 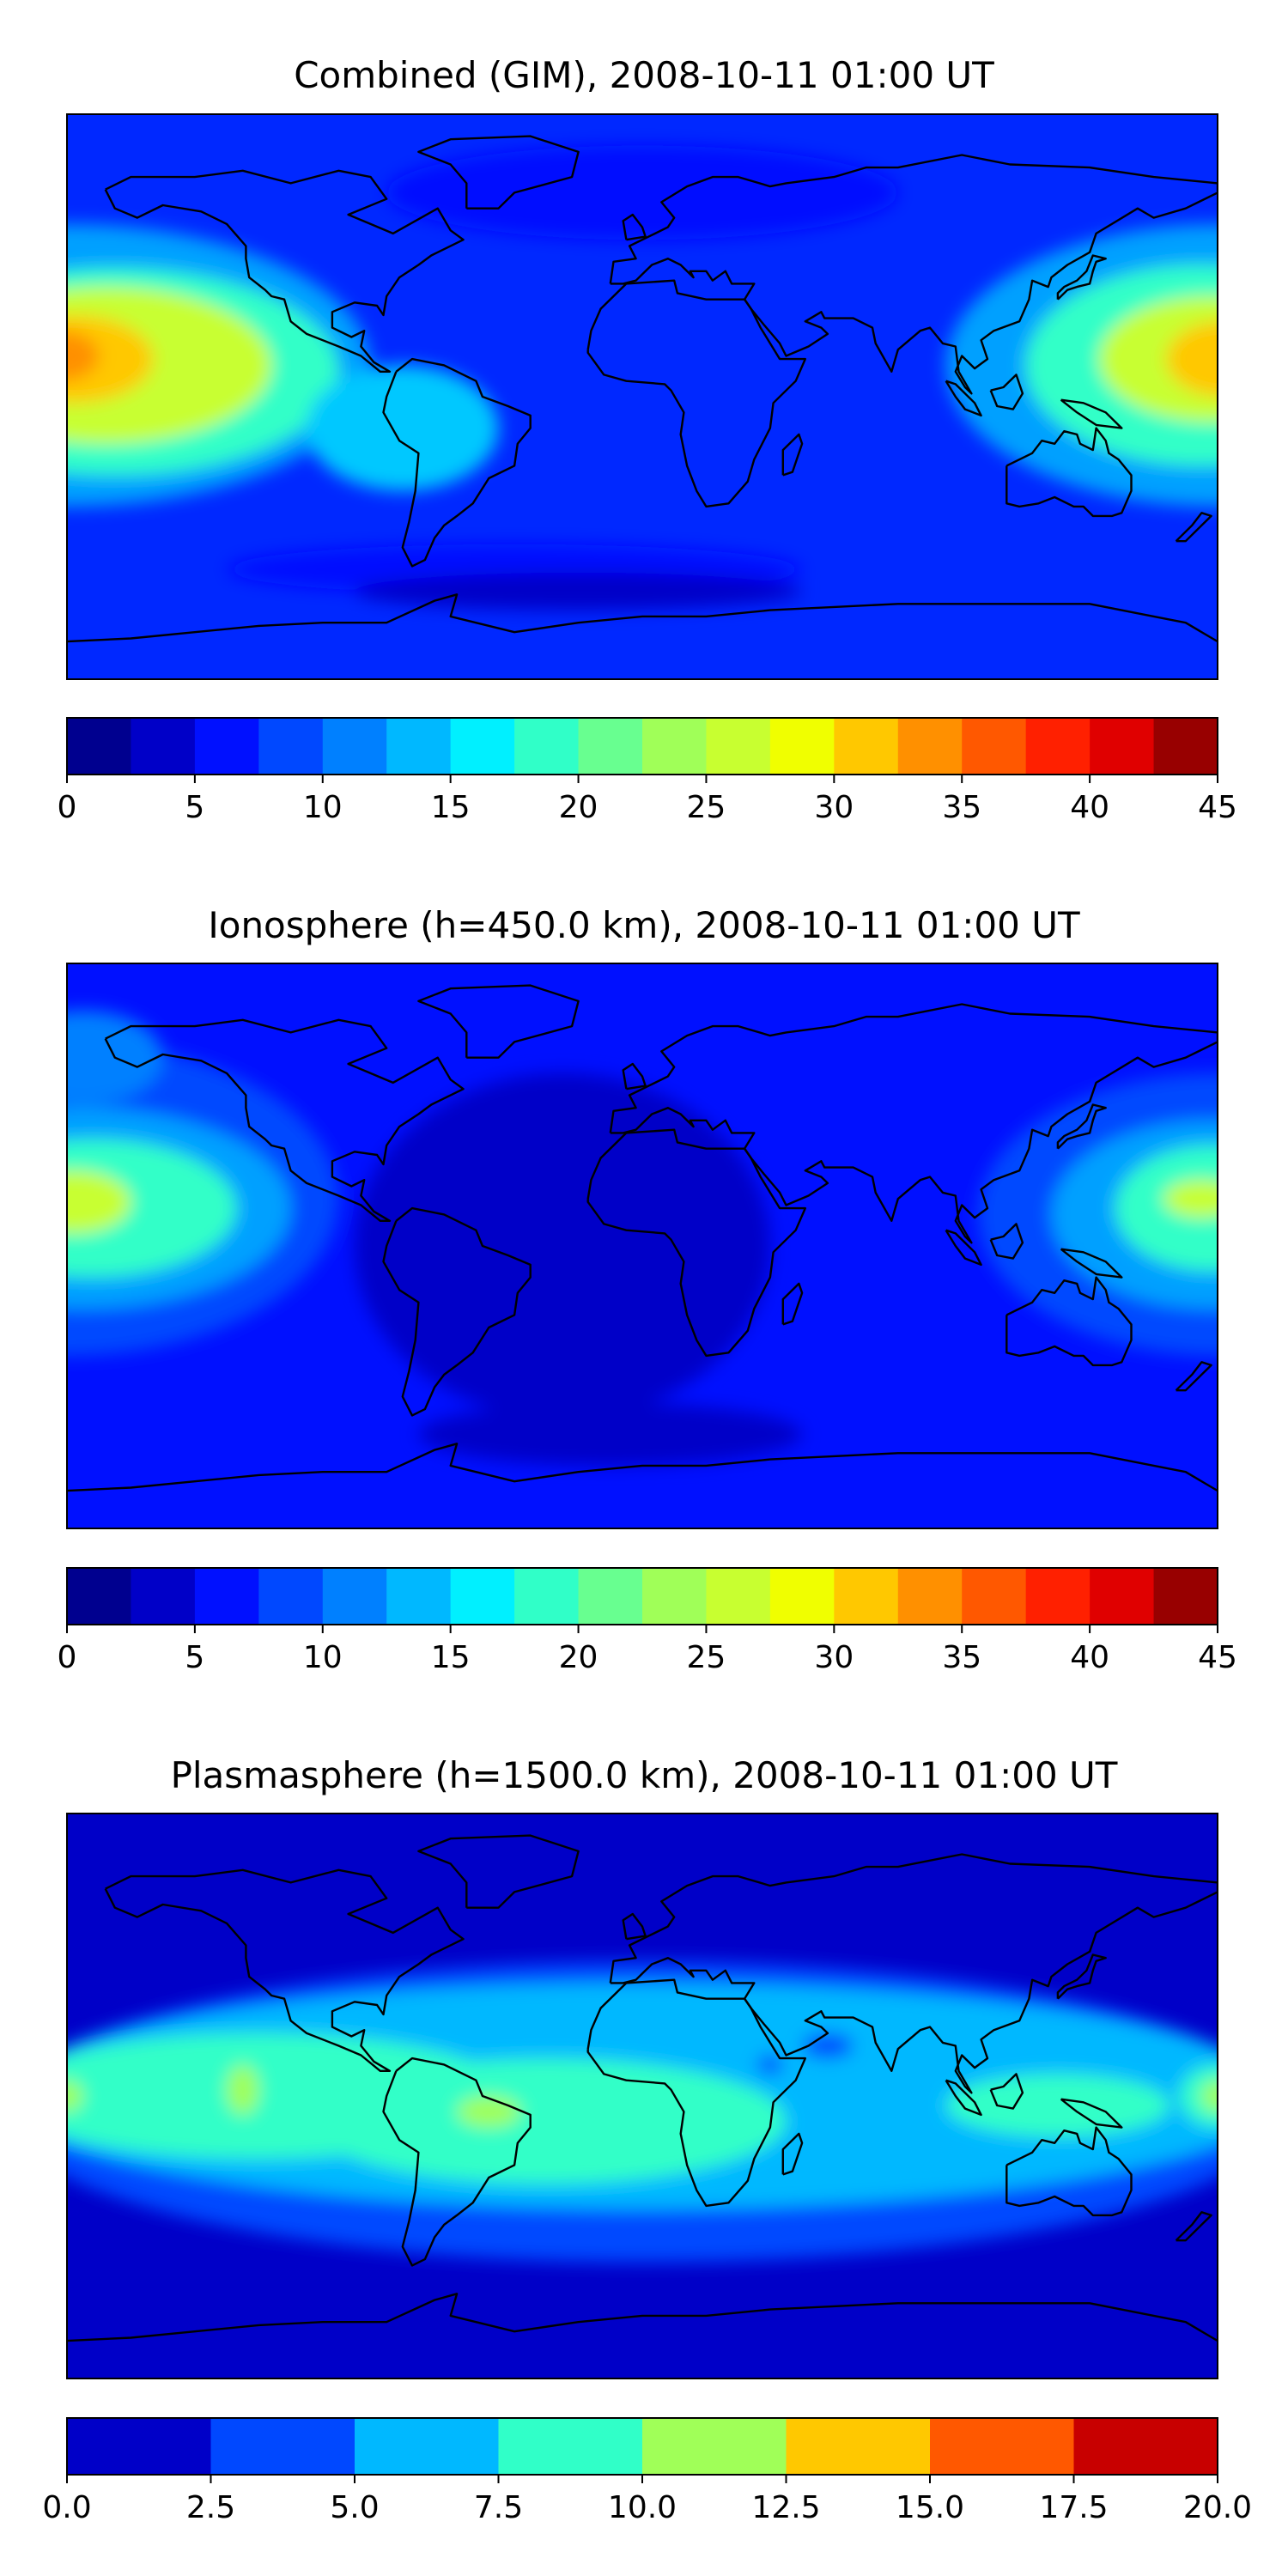 What do you see at coordinates (1217, 2507) in the screenshot?
I see `colorbar-tick-label: 20.0` at bounding box center [1217, 2507].